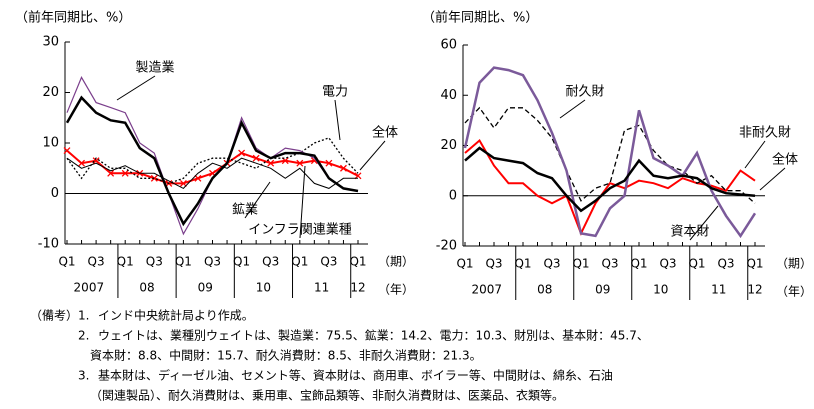 The image size is (814, 409). Describe the element at coordinates (327, 395) in the screenshot. I see `note-line: （関連製品）、耐久消費財は、乗用車、宝飾品類等、非耐久消費財は、医薬品、衣類等。` at that location.